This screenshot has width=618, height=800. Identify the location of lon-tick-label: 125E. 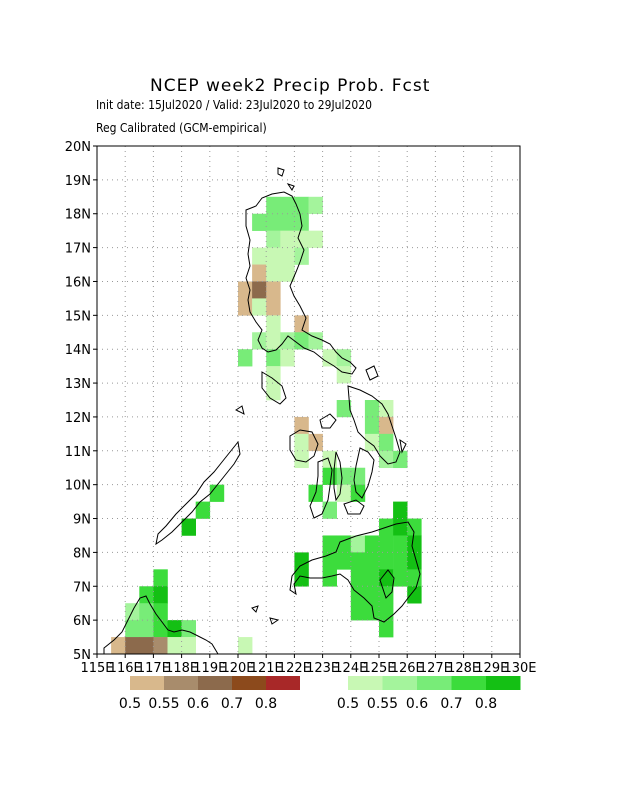
(378, 668).